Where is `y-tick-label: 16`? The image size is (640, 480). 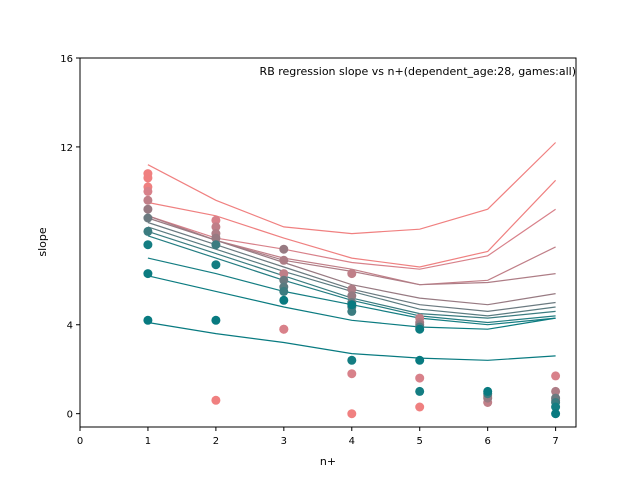 y-tick-label: 16 is located at coordinates (66, 59).